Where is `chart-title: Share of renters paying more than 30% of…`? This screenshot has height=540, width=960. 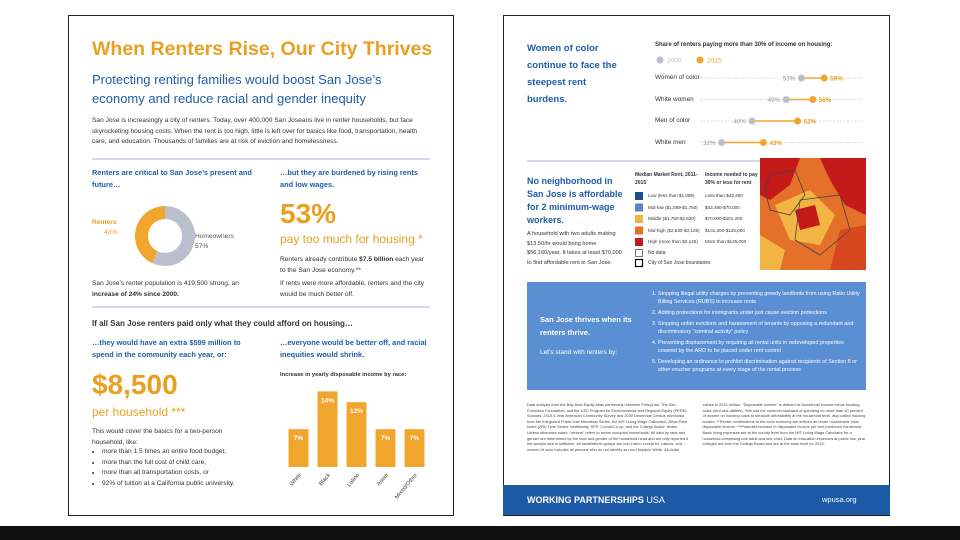 chart-title: Share of renters paying more than 30% of… is located at coordinates (744, 45).